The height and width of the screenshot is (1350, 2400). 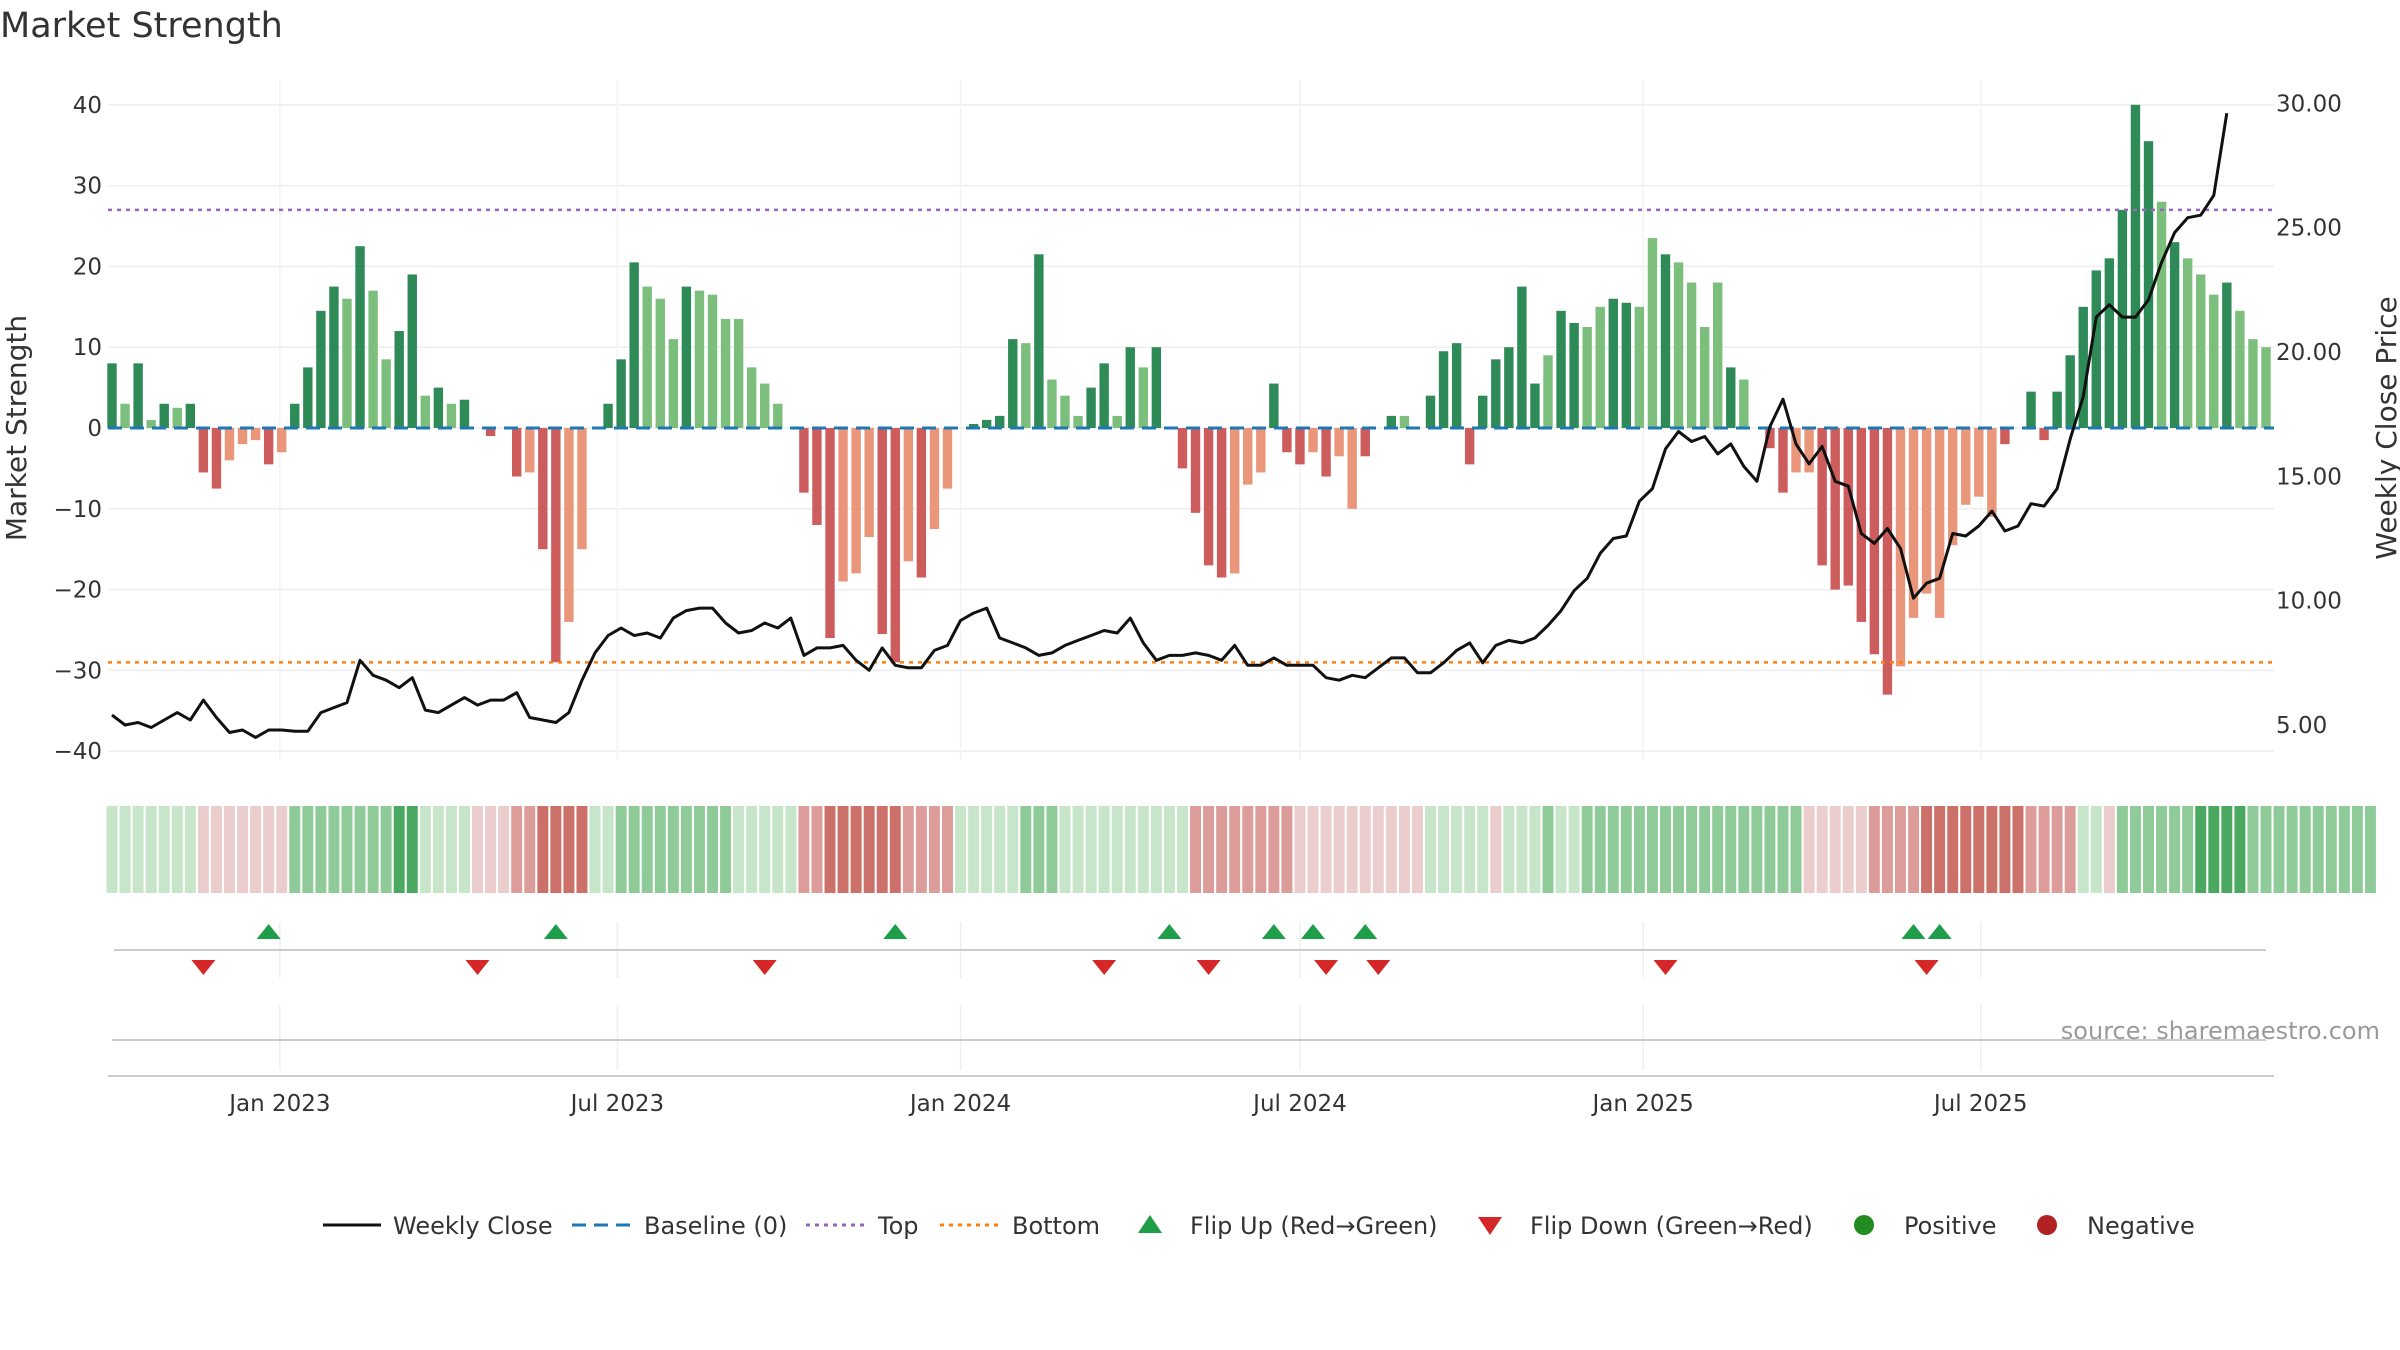 I want to click on legend-item: Baseline (0), so click(x=679, y=1226).